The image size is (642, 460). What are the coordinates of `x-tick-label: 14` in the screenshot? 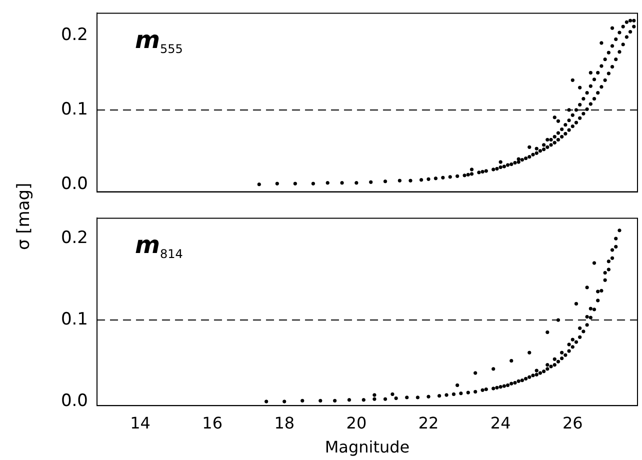 It's located at (140, 422).